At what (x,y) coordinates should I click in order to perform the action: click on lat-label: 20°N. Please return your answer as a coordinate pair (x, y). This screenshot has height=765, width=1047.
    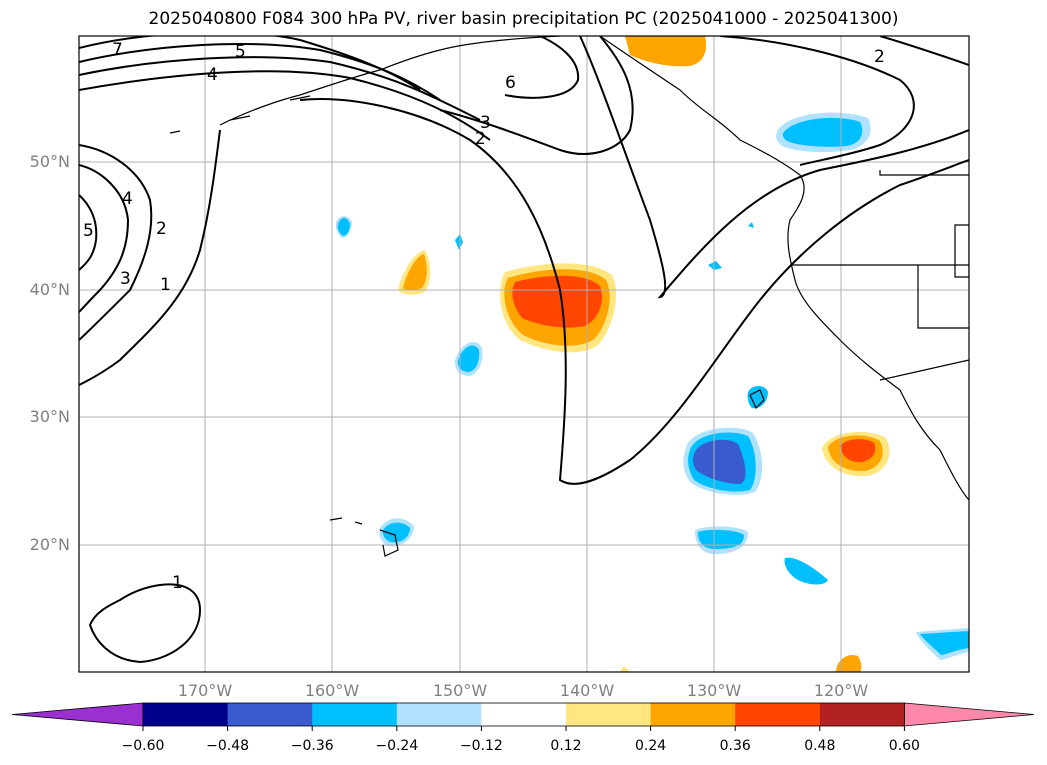
    Looking at the image, I should click on (49, 544).